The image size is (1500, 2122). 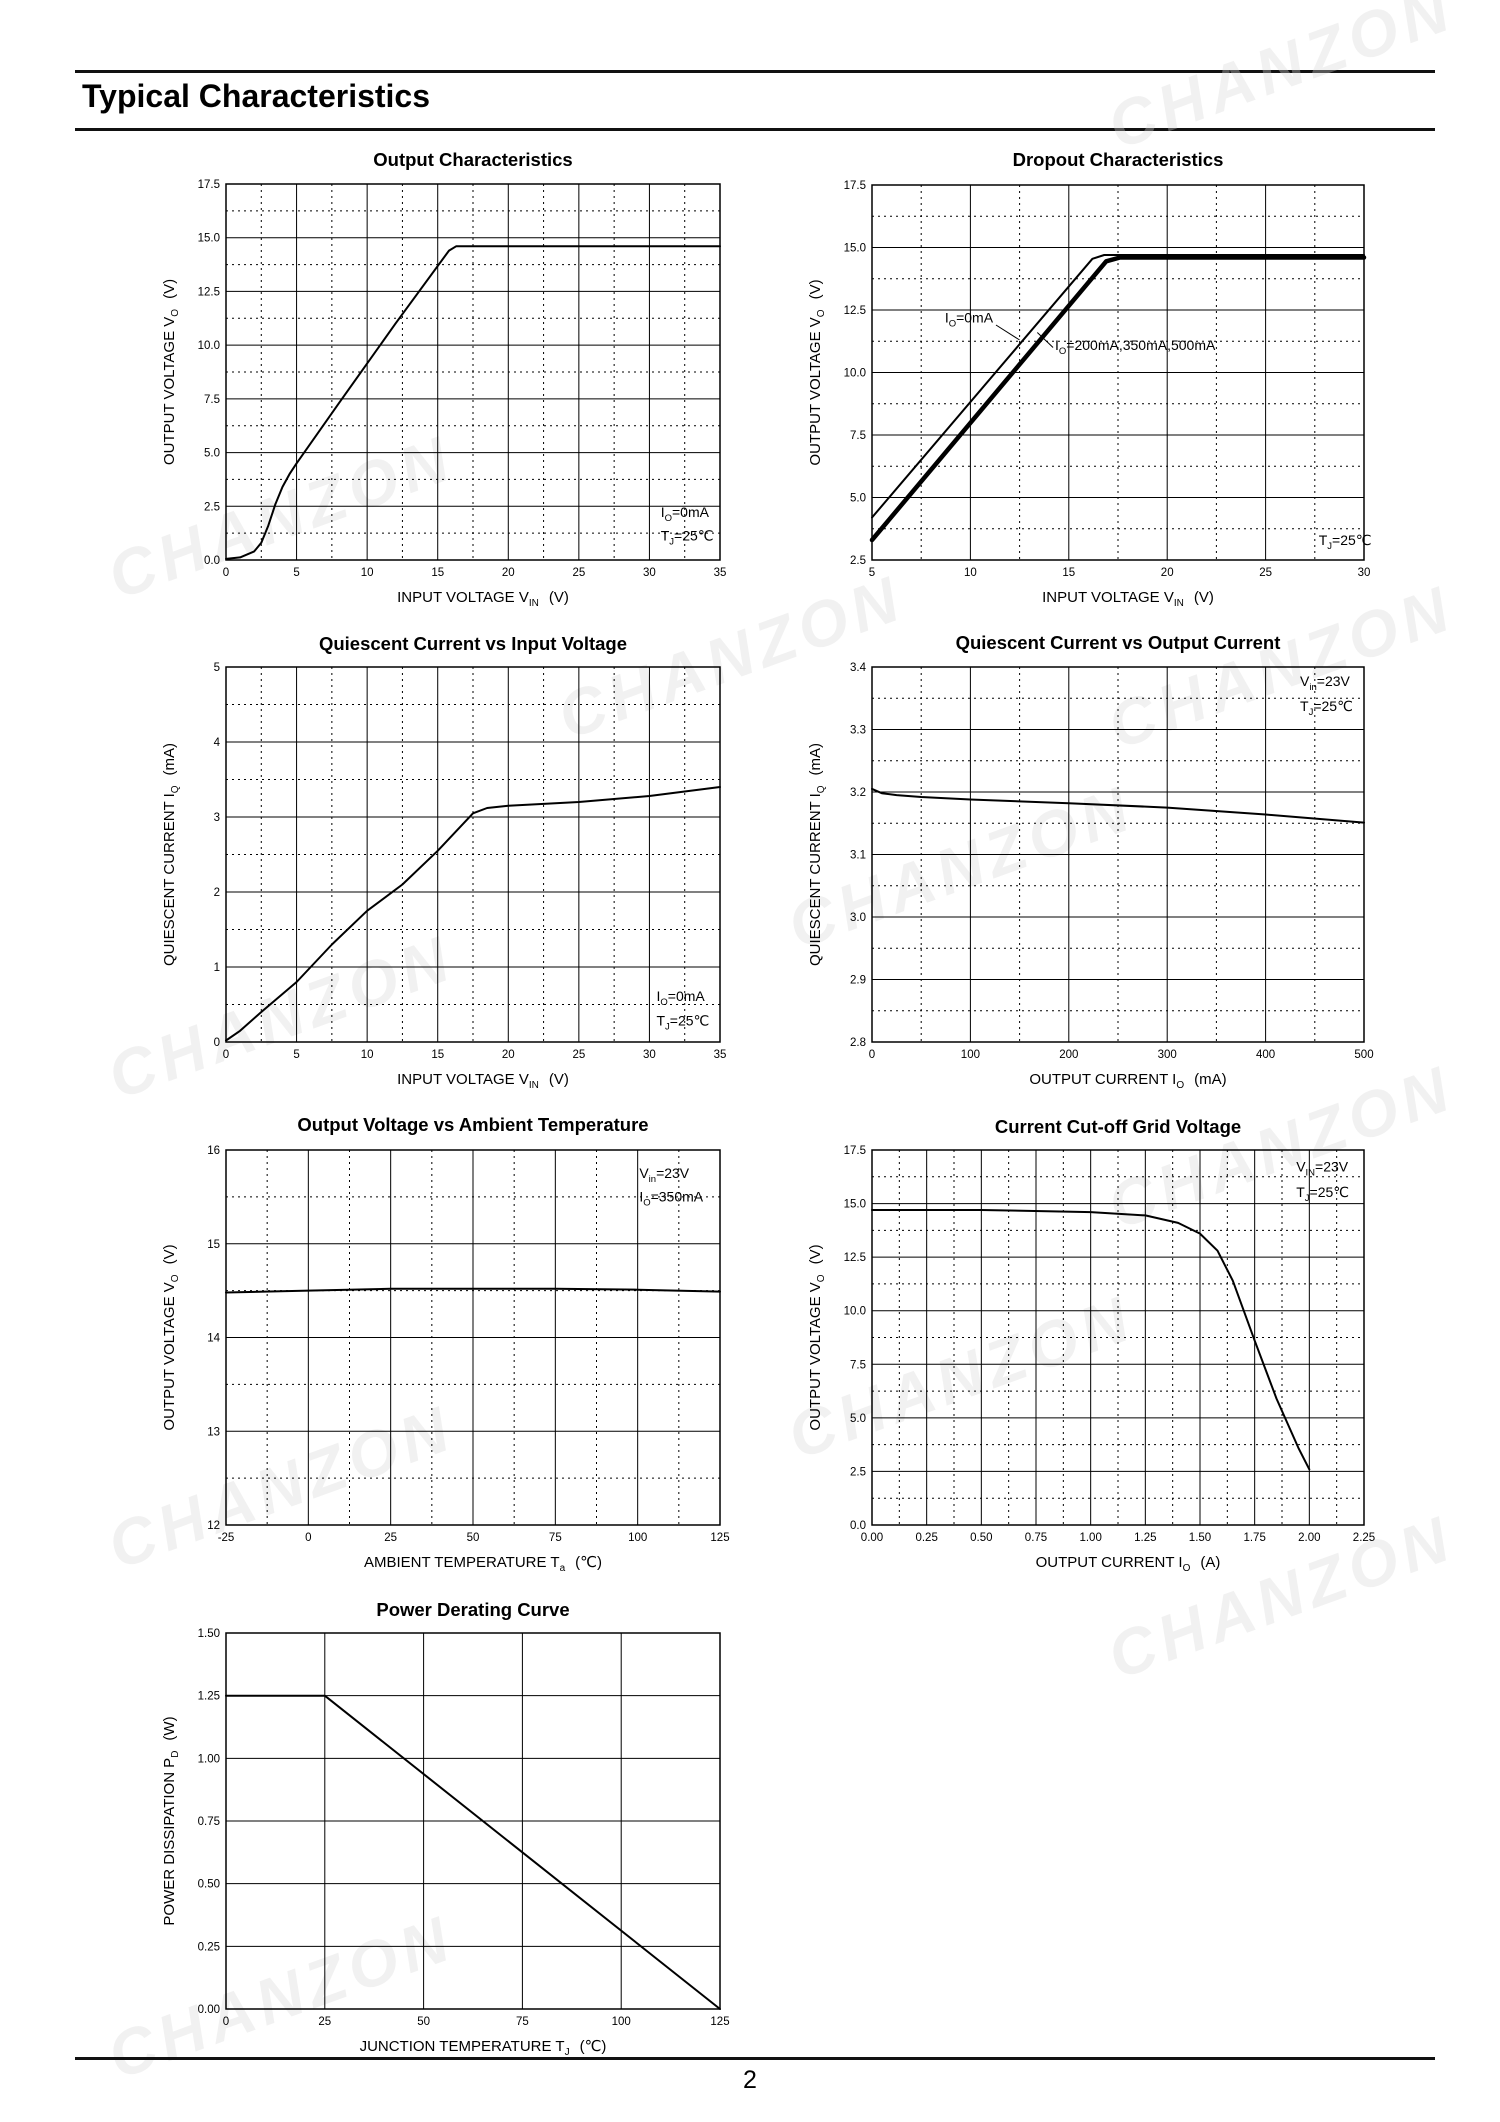 What do you see at coordinates (872, 1538) in the screenshot?
I see `x-tick-label: 0.00` at bounding box center [872, 1538].